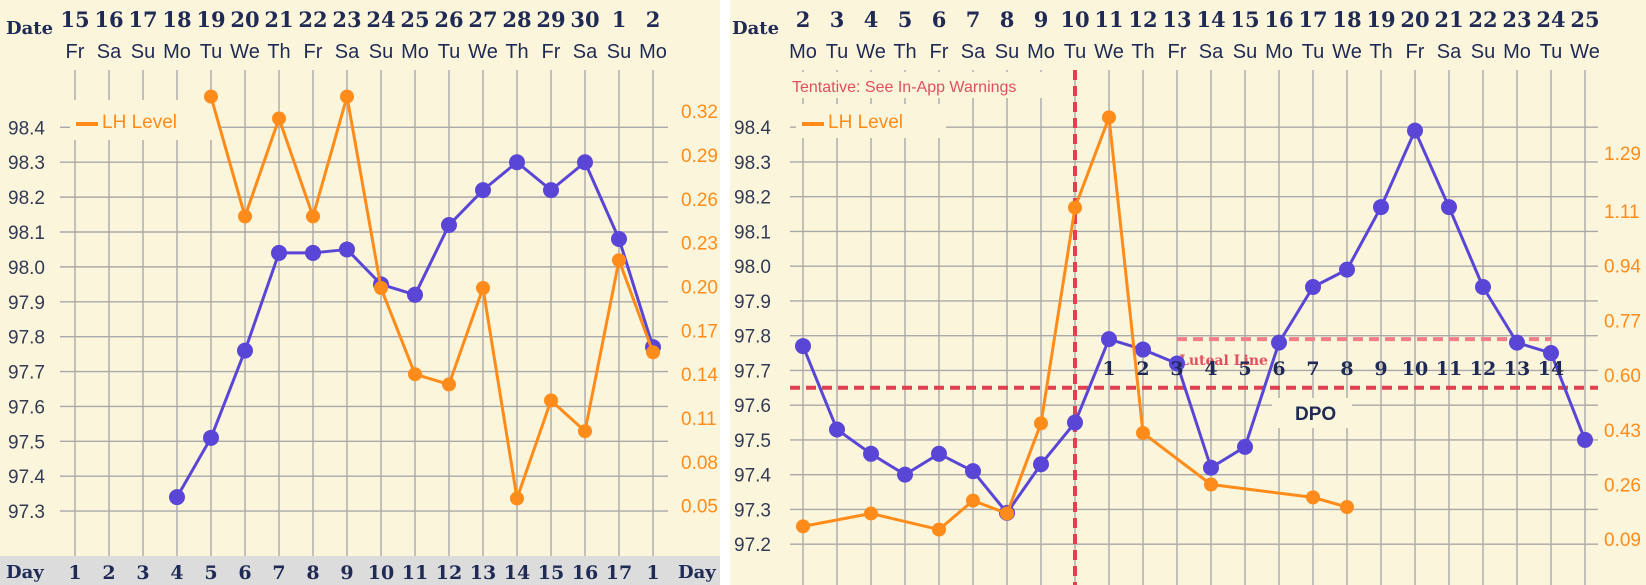 Image resolution: width=1646 pixels, height=585 pixels. Describe the element at coordinates (699, 112) in the screenshot. I see `y-tick-lh: 0.32` at that location.